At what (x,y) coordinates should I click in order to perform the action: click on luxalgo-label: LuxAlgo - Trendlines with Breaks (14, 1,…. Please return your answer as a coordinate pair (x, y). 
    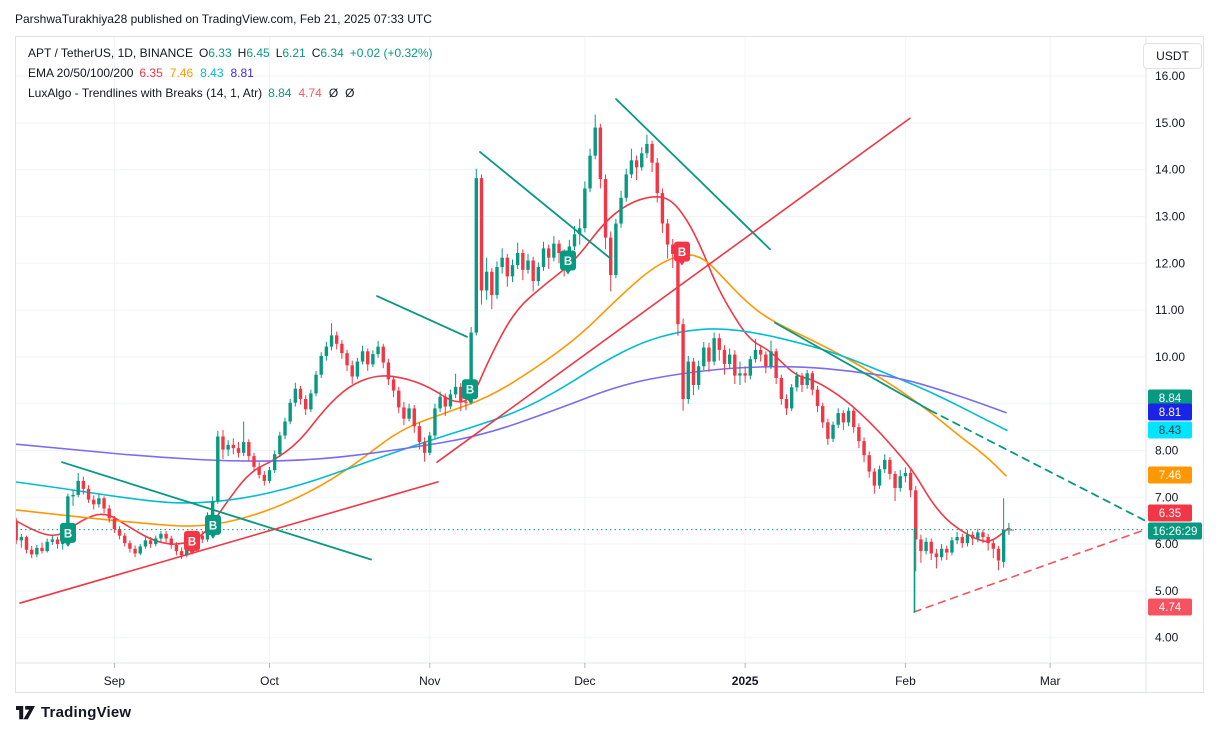
    Looking at the image, I should click on (145, 93).